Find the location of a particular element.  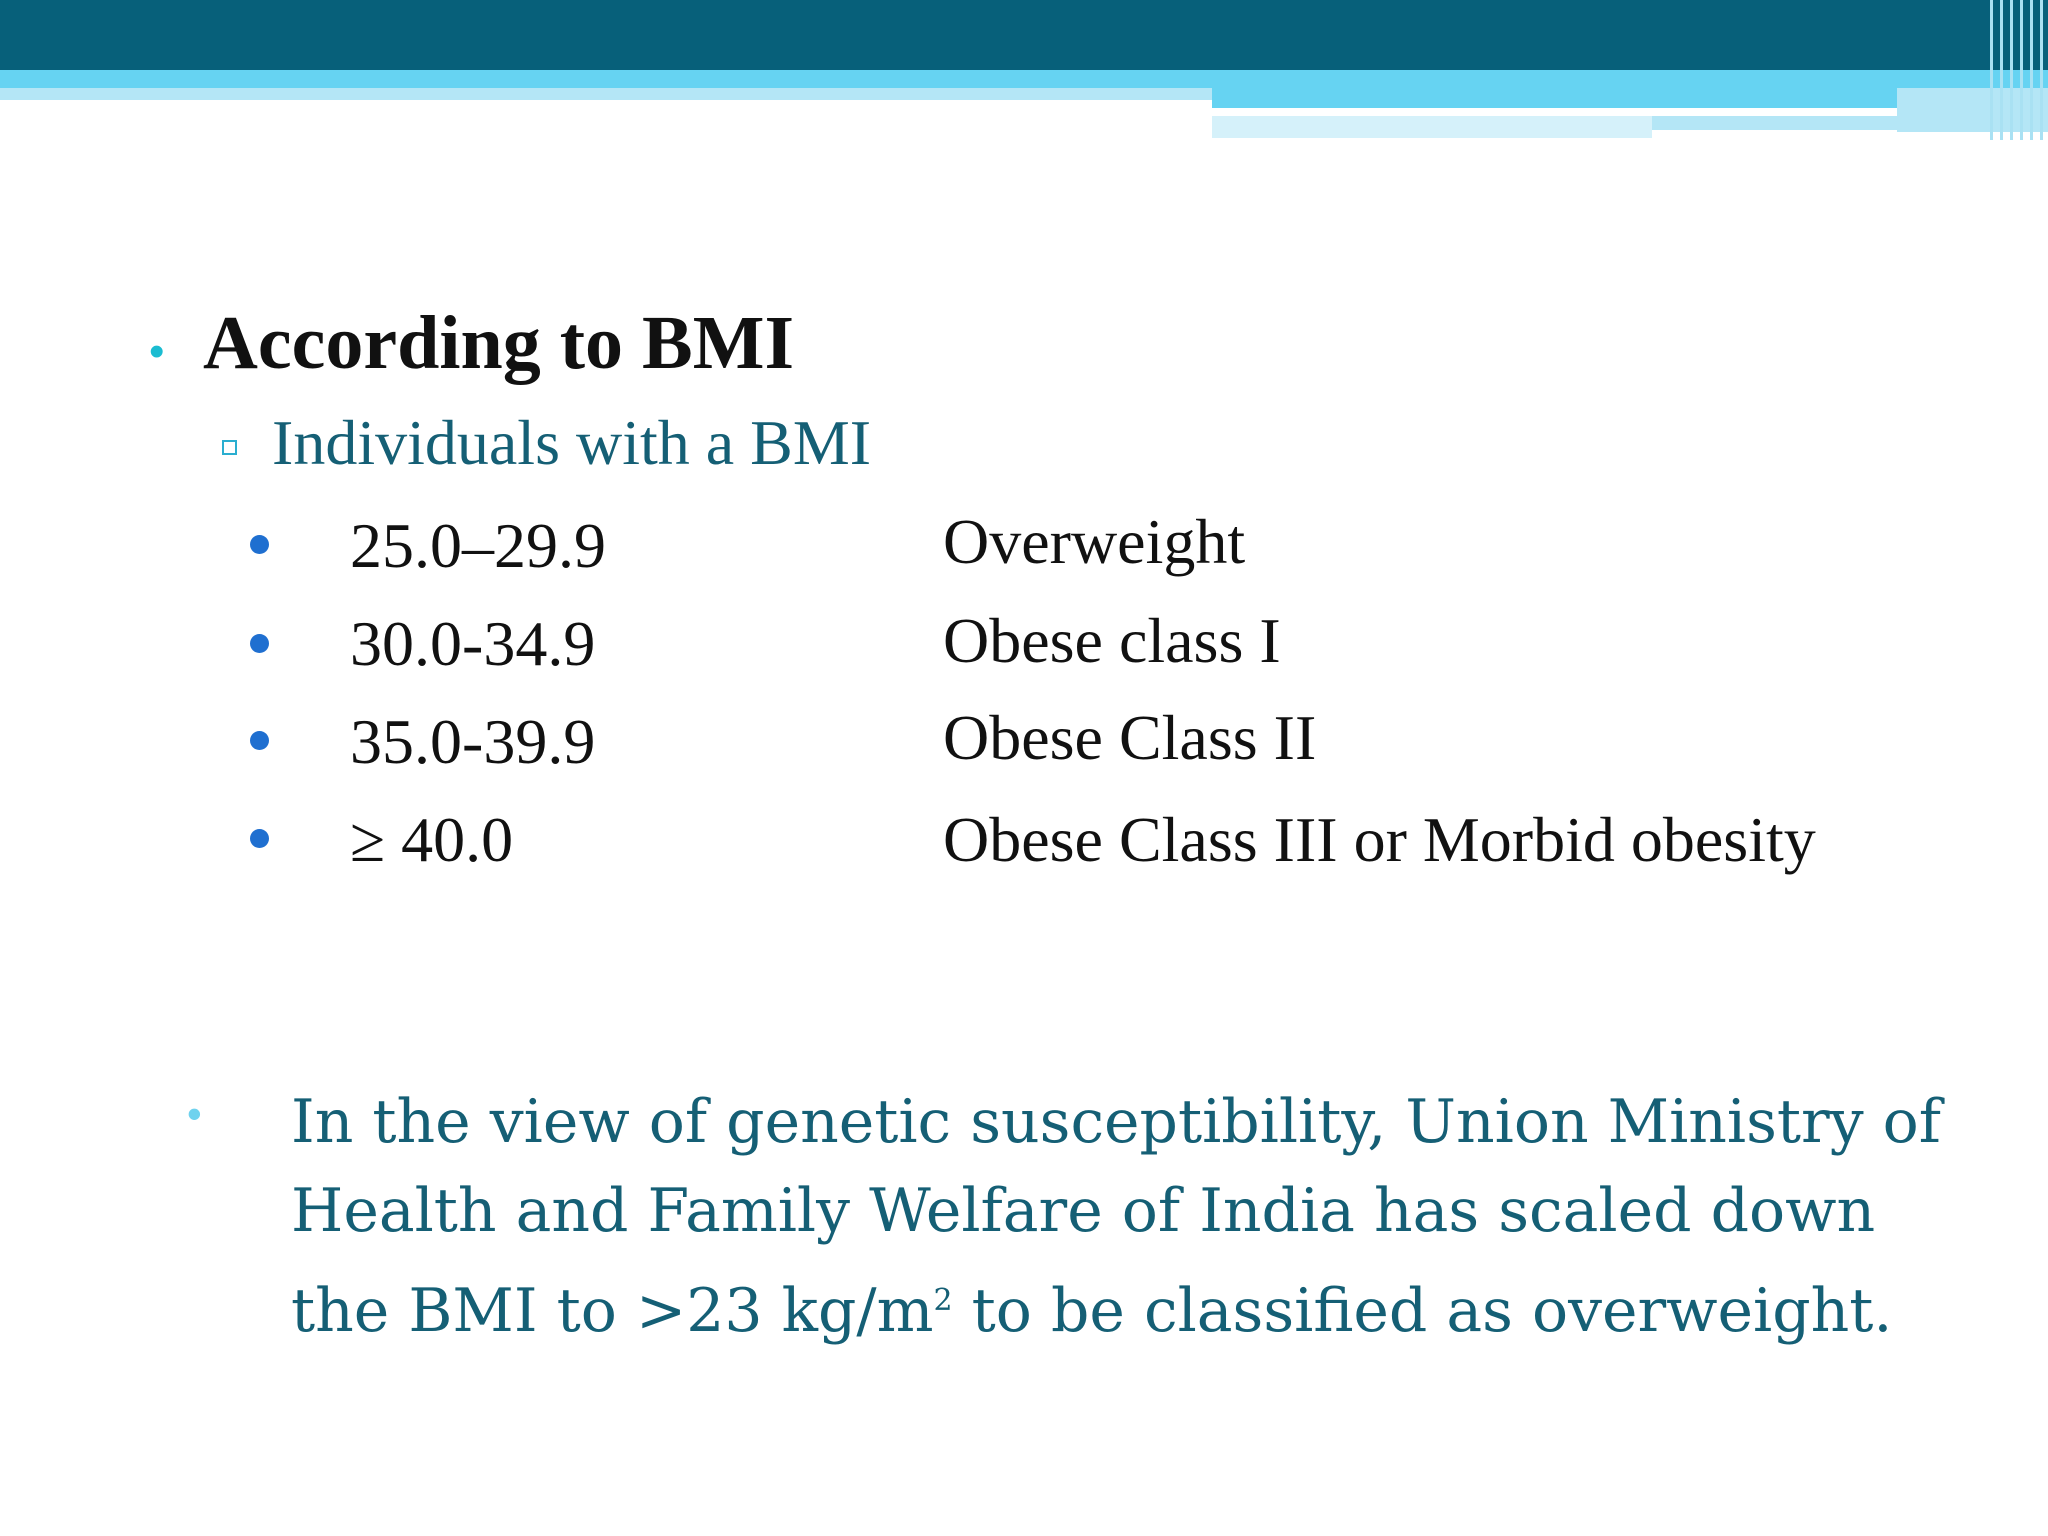

header-band-dark is located at coordinates (1024, 35).